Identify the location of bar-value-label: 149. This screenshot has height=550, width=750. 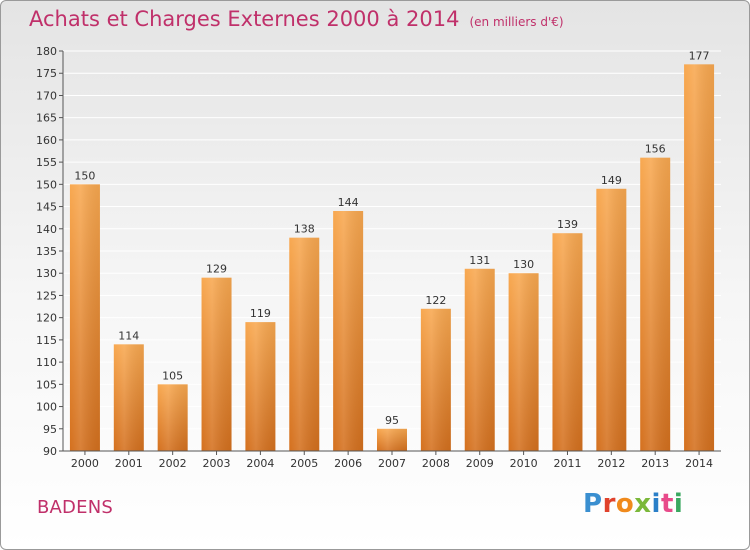
(611, 180).